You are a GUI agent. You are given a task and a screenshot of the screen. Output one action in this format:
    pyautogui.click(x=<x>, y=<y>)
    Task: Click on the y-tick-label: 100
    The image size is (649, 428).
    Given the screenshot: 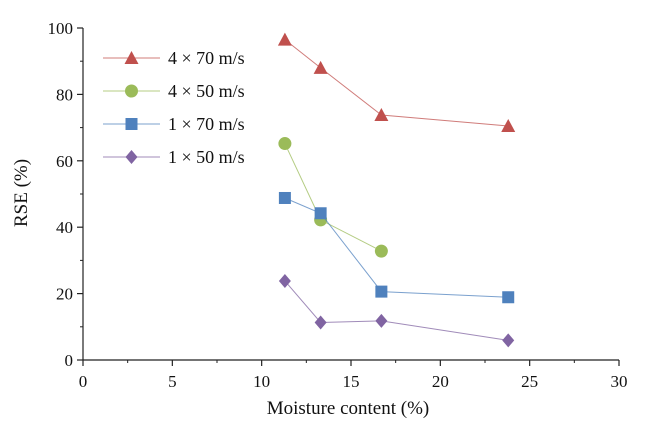 What is the action you would take?
    pyautogui.click(x=61, y=28)
    